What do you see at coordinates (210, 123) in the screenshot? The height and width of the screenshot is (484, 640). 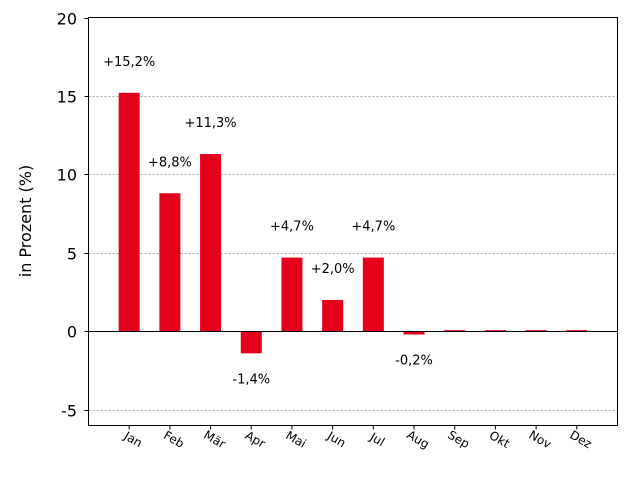 I see `data-label: +11,3%` at bounding box center [210, 123].